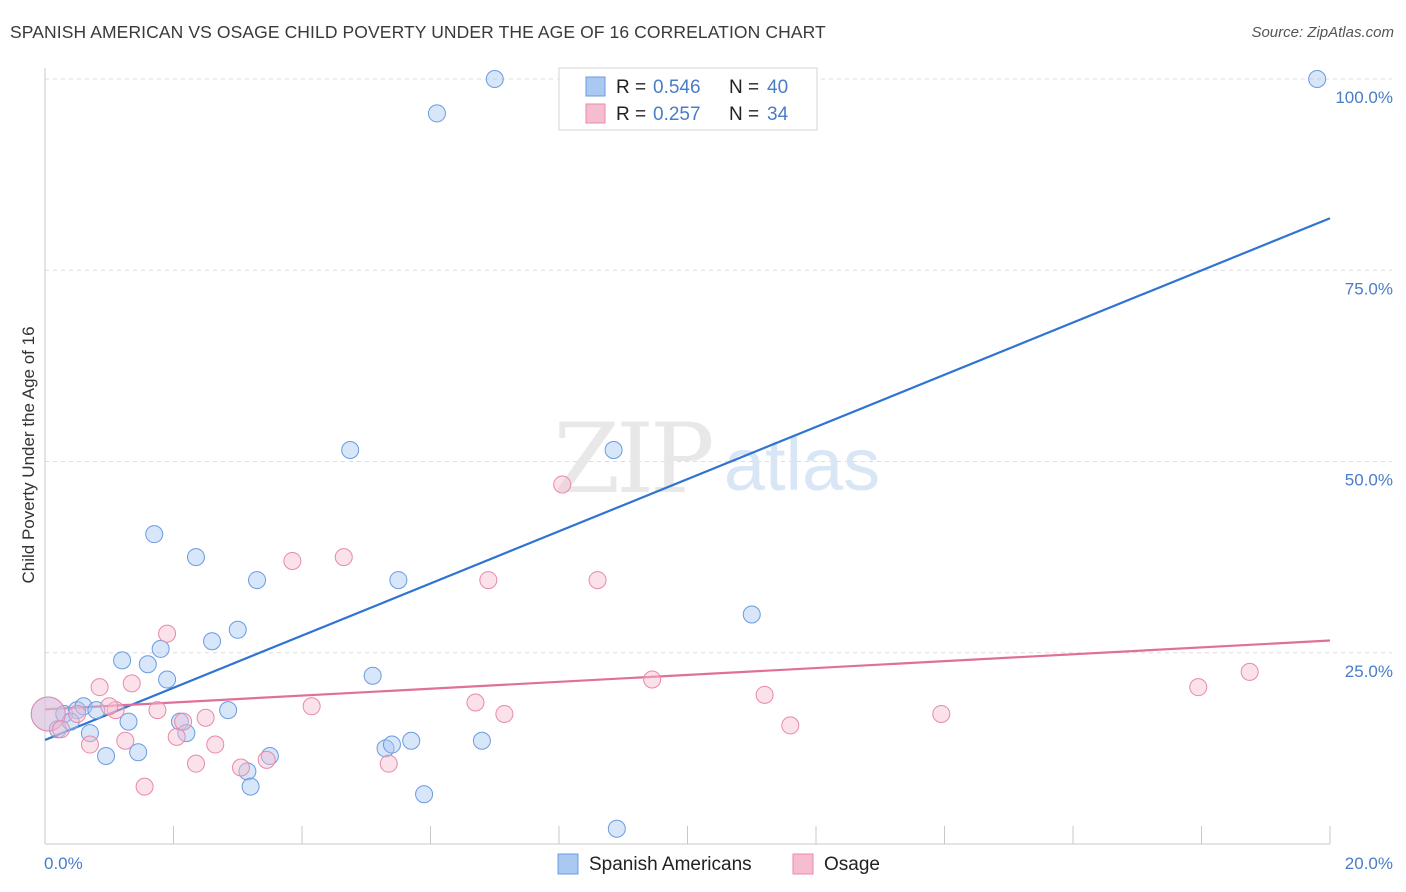  I want to click on watermark: ZIP atlas, so click(716, 459).